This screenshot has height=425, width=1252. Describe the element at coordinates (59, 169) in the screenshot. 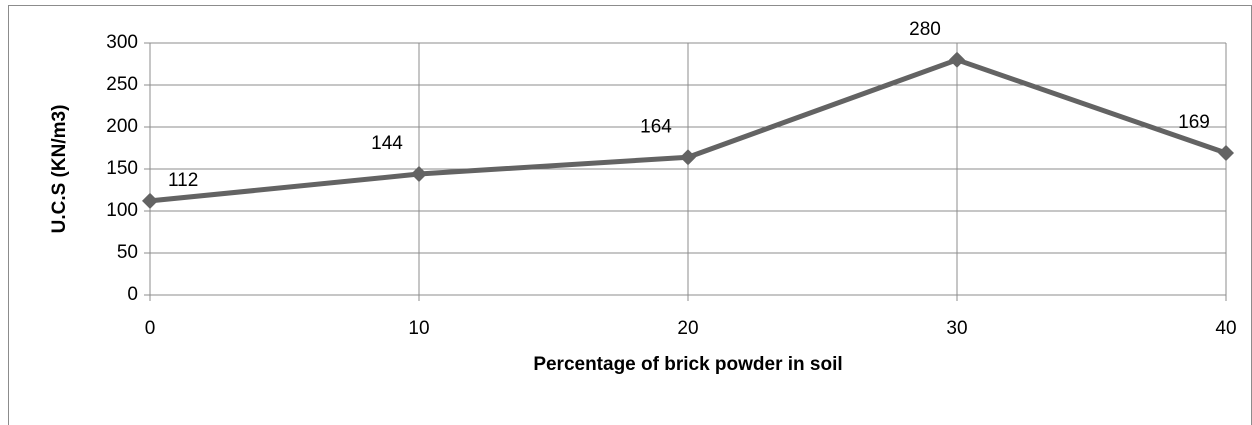

I see `y-axis-title: U.C.S (KN/m3)` at that location.